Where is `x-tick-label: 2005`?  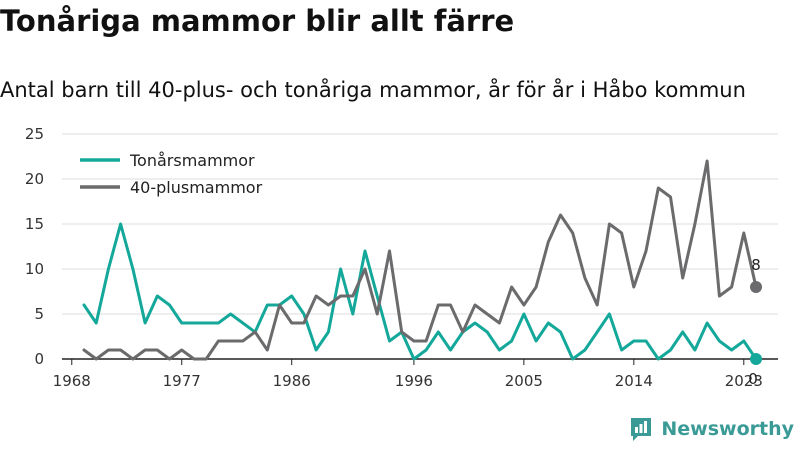 x-tick-label: 2005 is located at coordinates (524, 381).